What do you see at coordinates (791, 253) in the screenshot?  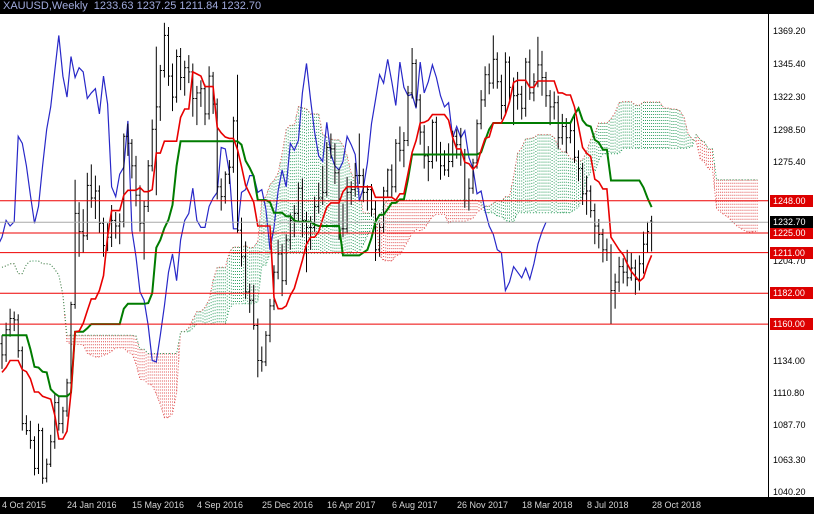 I see `level-price-tag: 1211.00` at bounding box center [791, 253].